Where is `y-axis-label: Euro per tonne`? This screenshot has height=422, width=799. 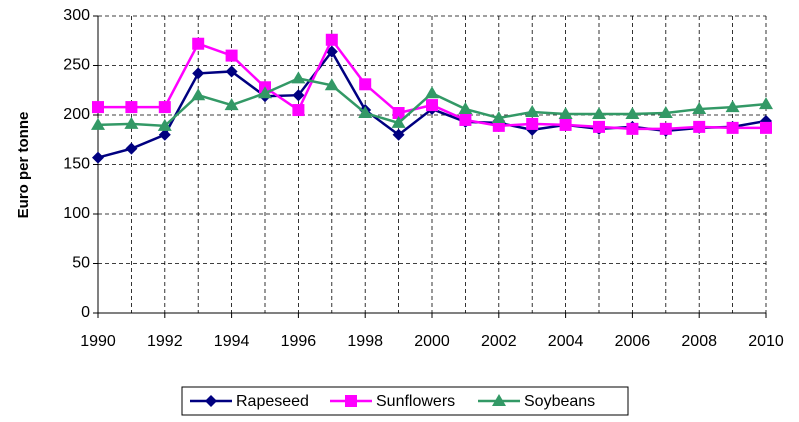
y-axis-label: Euro per tonne is located at coordinates (23, 165).